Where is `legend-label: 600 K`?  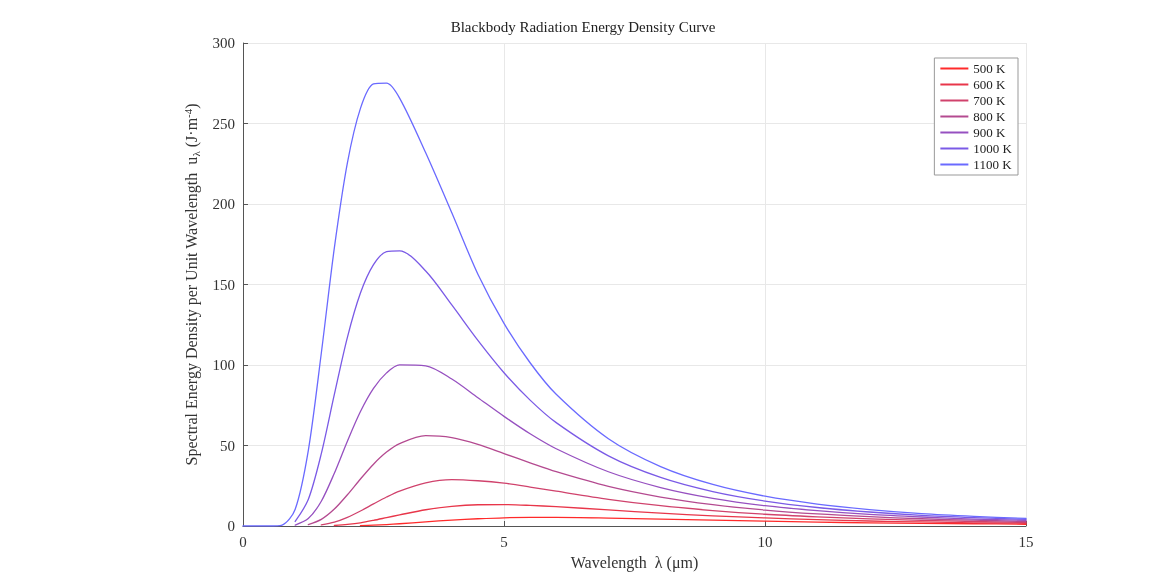 legend-label: 600 K is located at coordinates (990, 84).